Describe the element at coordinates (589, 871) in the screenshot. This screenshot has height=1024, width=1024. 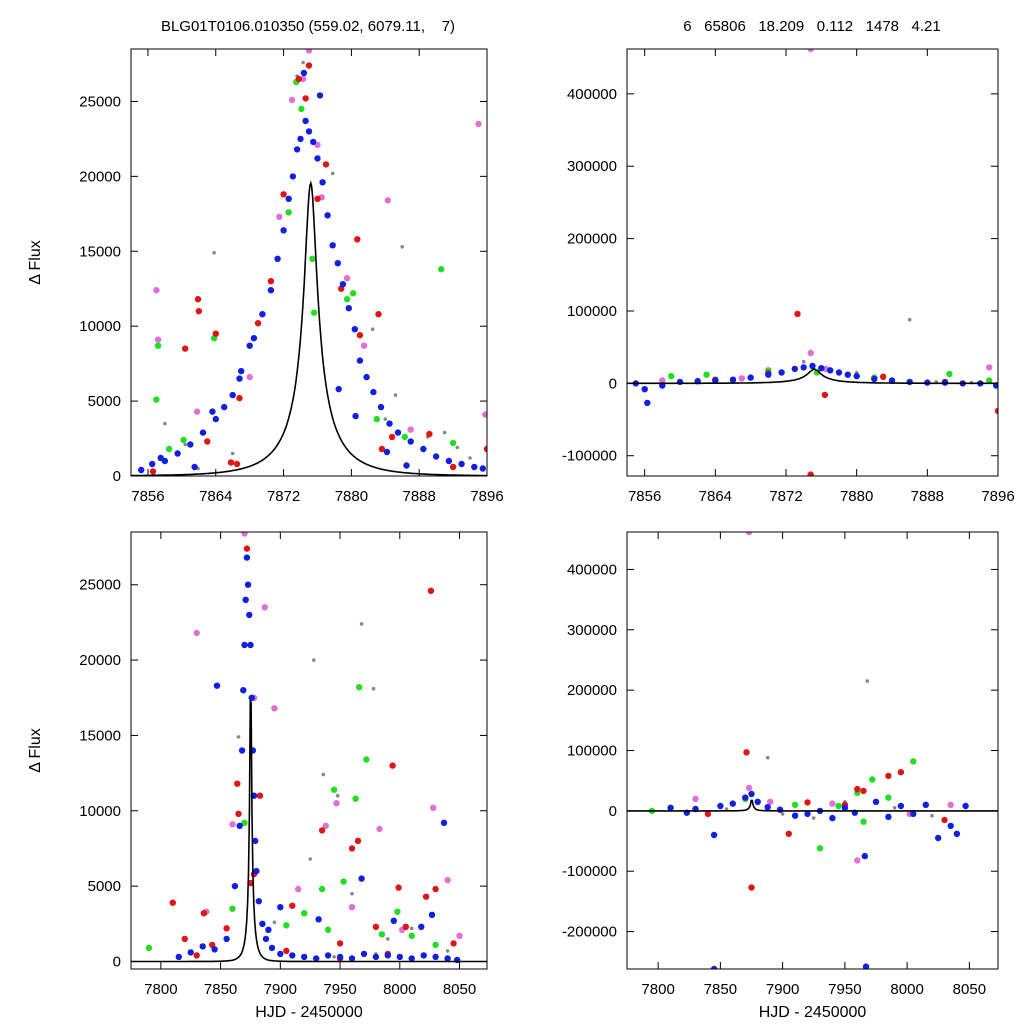
I see `y-tick-label: -100000` at that location.